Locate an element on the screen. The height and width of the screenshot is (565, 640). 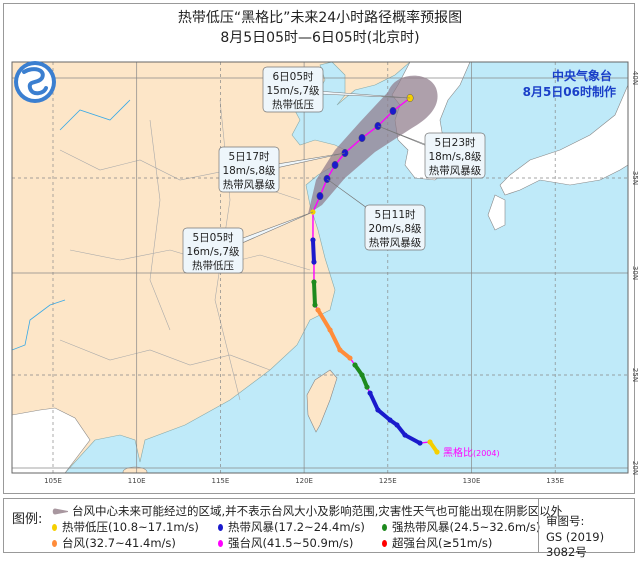
annotation-time: 5日23时 is located at coordinates (455, 143).